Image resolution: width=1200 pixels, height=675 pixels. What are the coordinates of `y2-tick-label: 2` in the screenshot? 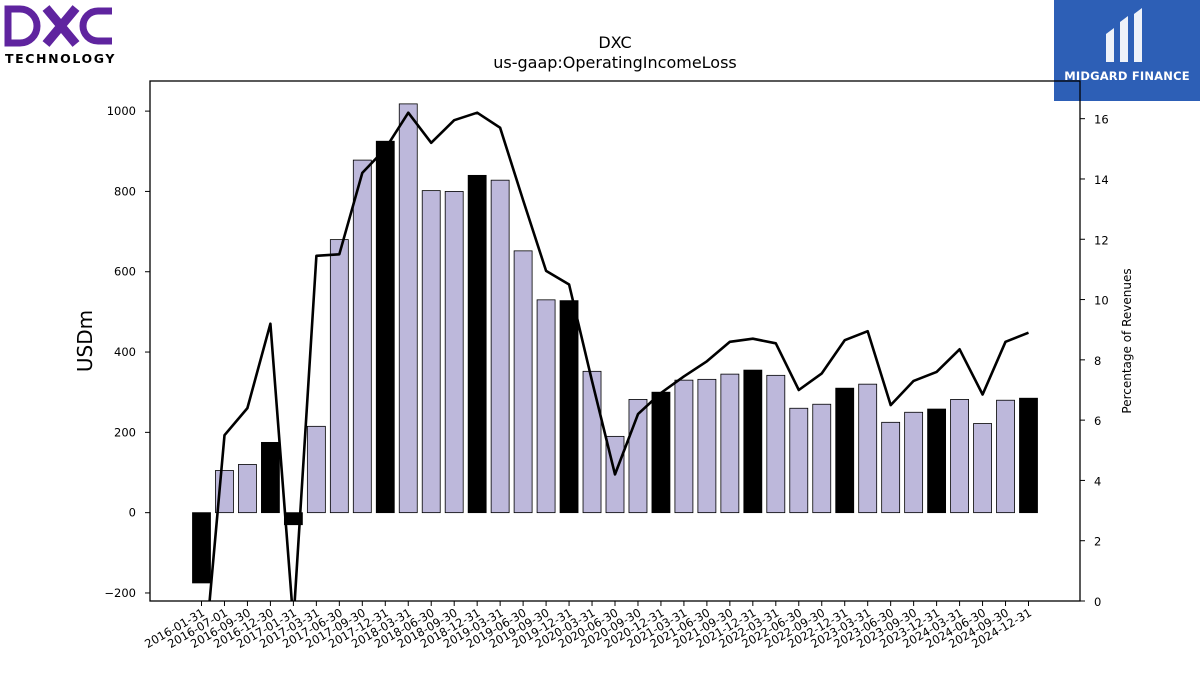 It's located at (1097, 542).